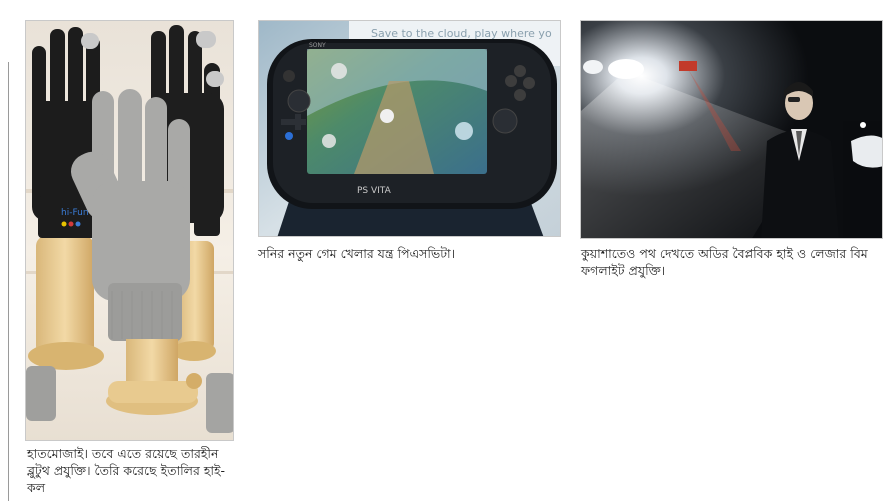 This screenshot has width=883, height=501. I want to click on foglight-photo, so click(731, 129).